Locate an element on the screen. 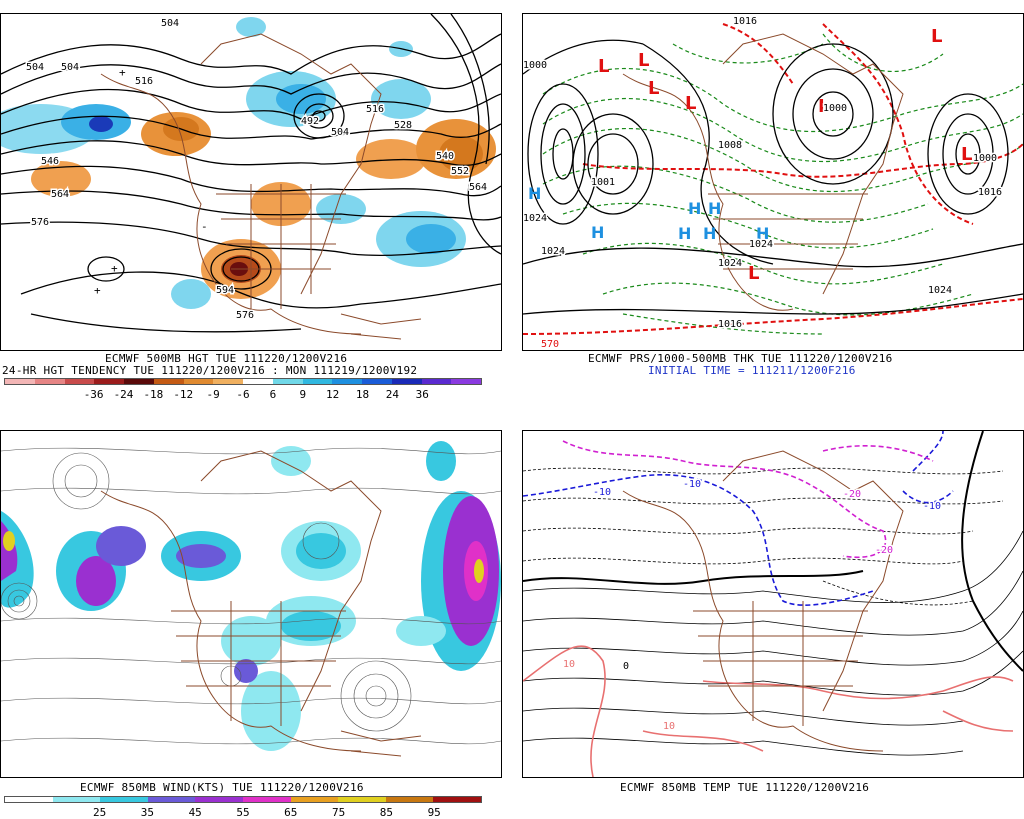  colorbar-label: 18 is located at coordinates (362, 394).